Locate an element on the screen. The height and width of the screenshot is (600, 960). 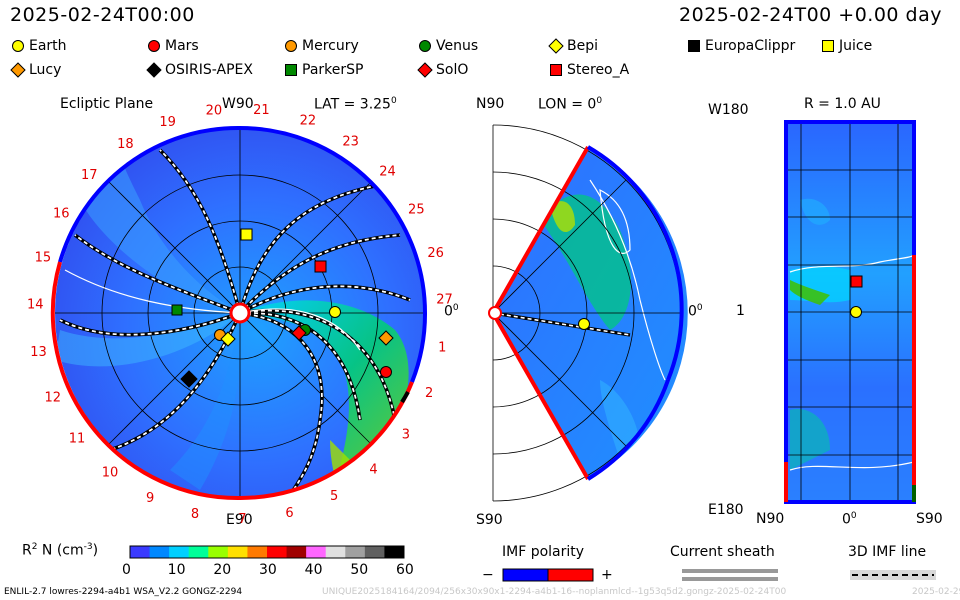
earth-marker is located at coordinates (335, 312).